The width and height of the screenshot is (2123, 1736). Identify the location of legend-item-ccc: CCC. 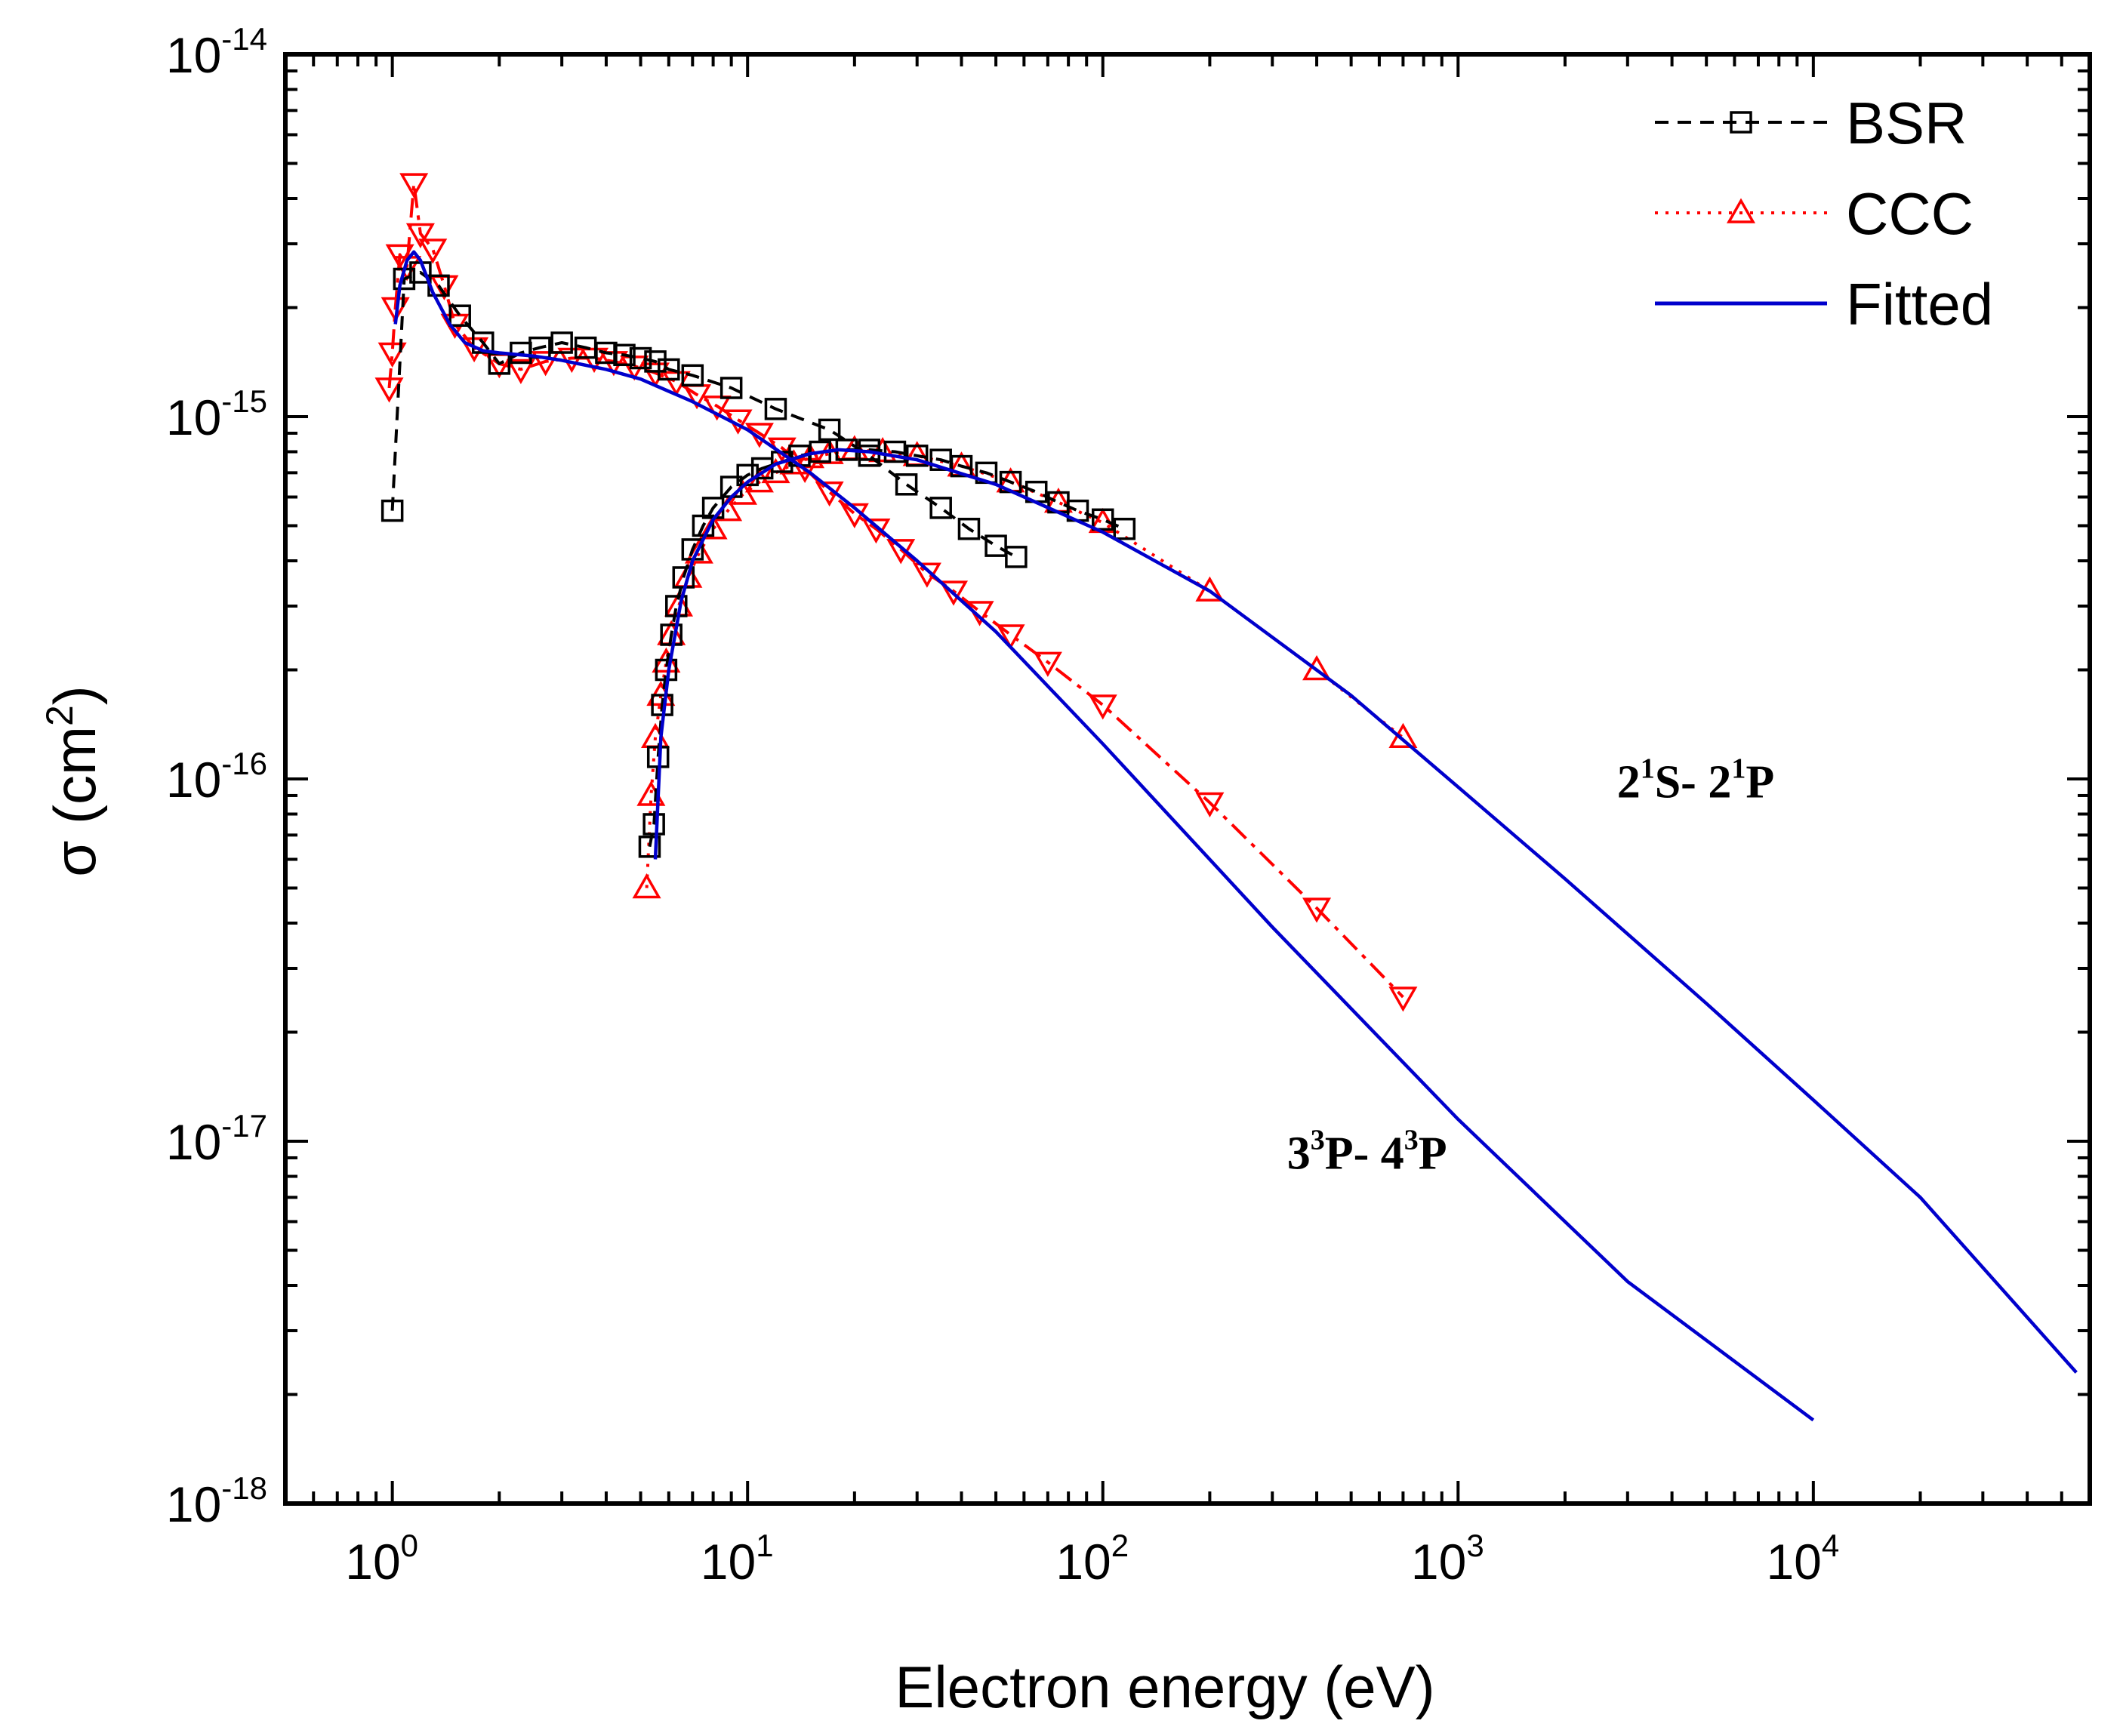
(1814, 213).